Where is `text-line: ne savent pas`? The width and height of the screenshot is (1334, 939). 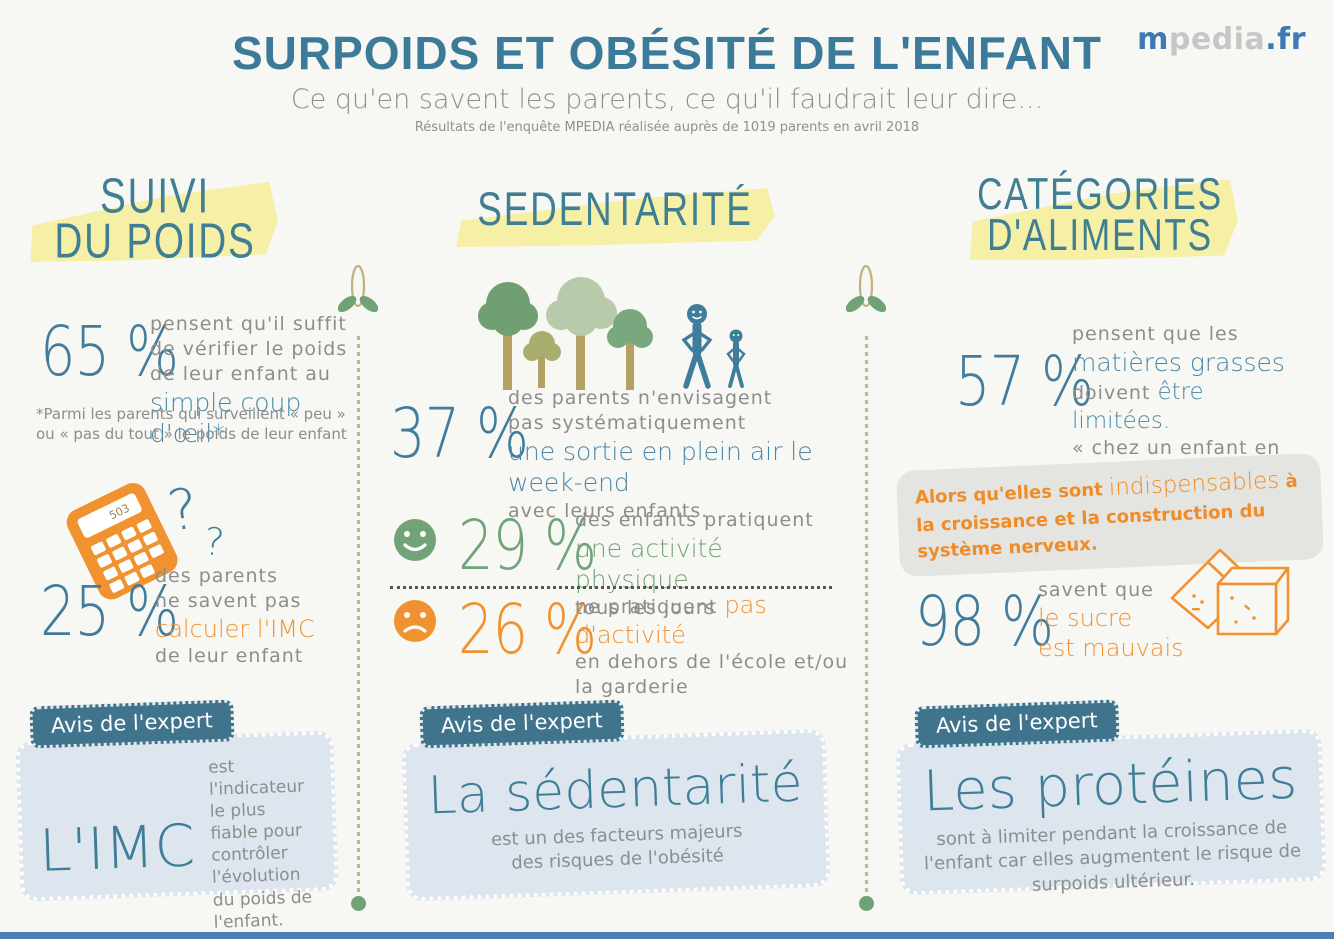
text-line: ne savent pas is located at coordinates (228, 601).